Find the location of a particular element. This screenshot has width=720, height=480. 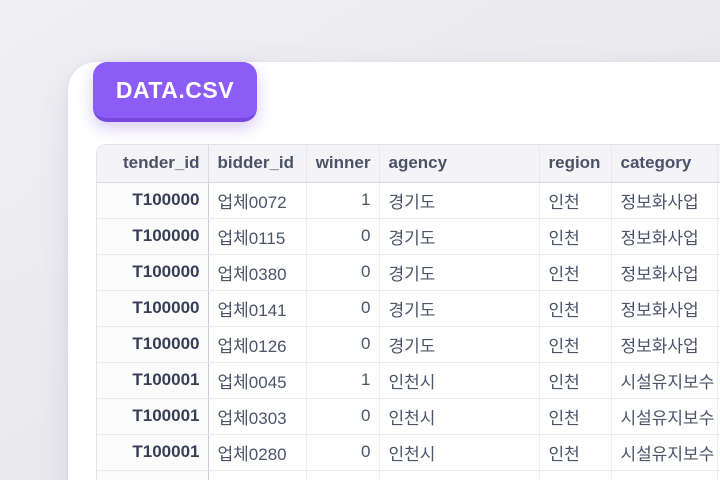

file-badge-label: DATA.CSV is located at coordinates (175, 89).